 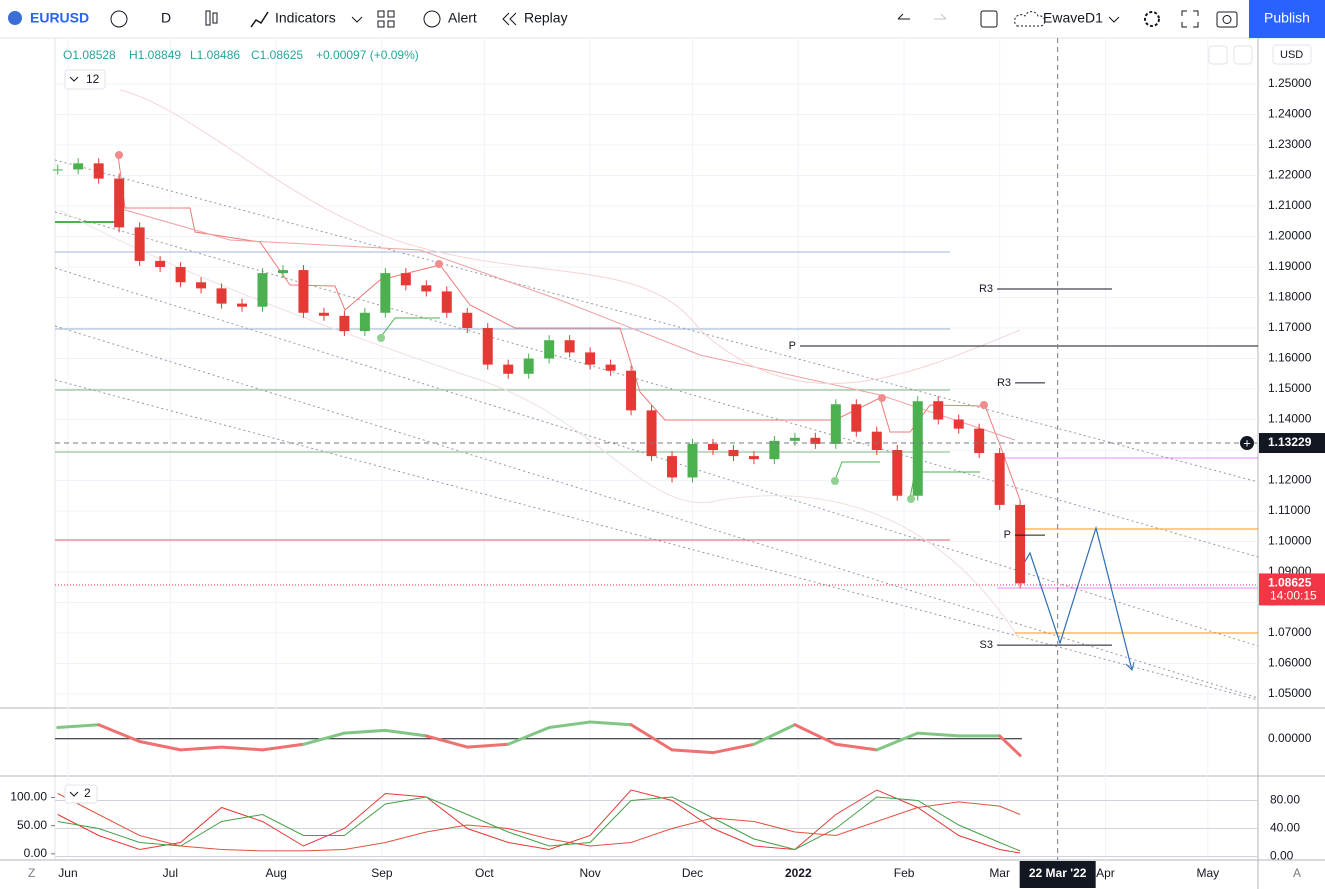 What do you see at coordinates (93, 79) in the screenshot?
I see `studies-count: 12` at bounding box center [93, 79].